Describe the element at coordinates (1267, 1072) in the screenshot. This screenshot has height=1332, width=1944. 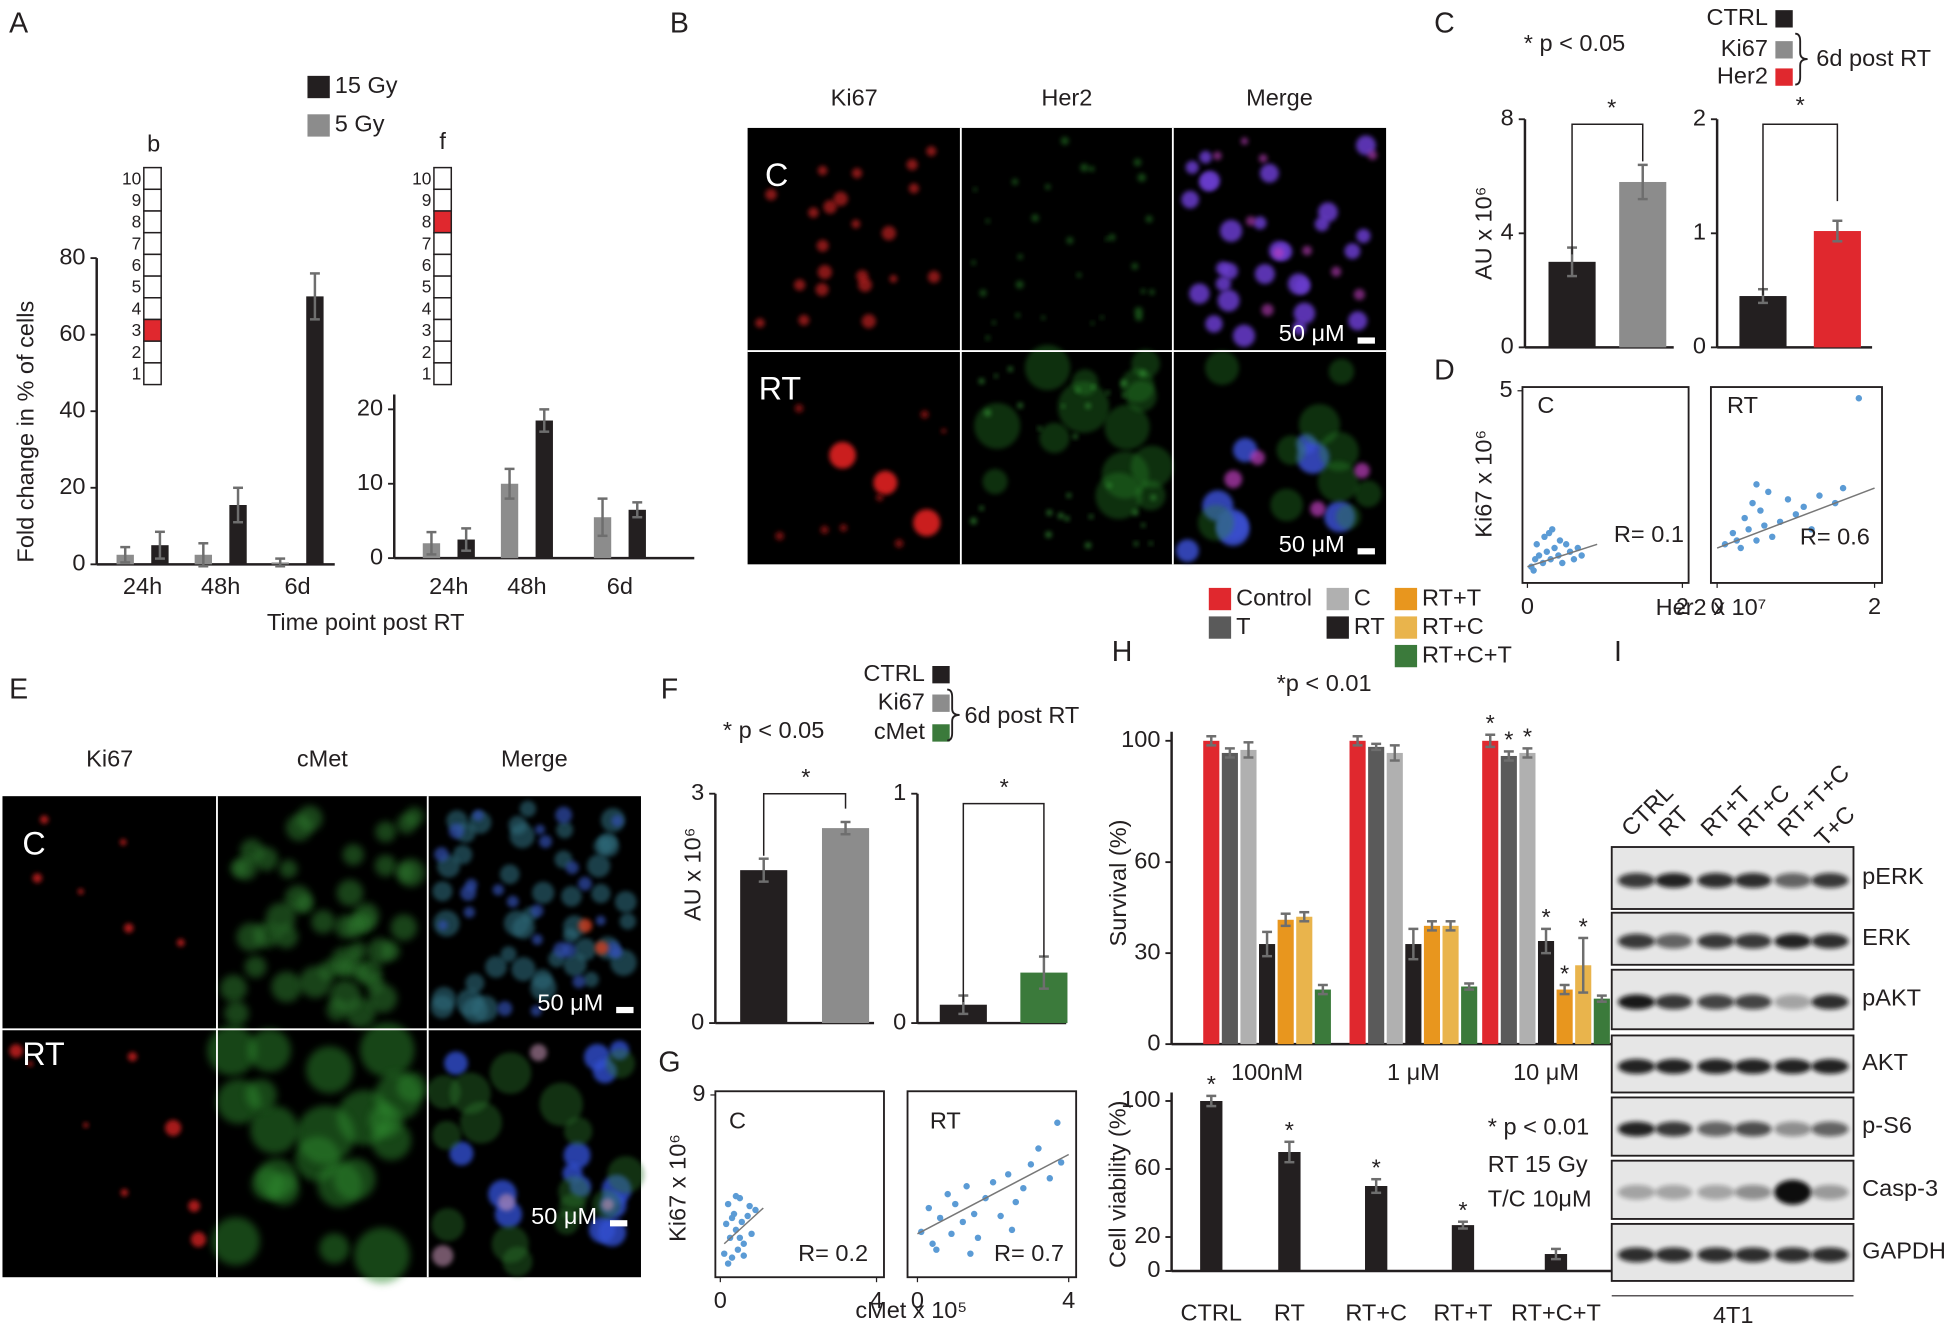
I see `x-tick-label: 100nM` at that location.